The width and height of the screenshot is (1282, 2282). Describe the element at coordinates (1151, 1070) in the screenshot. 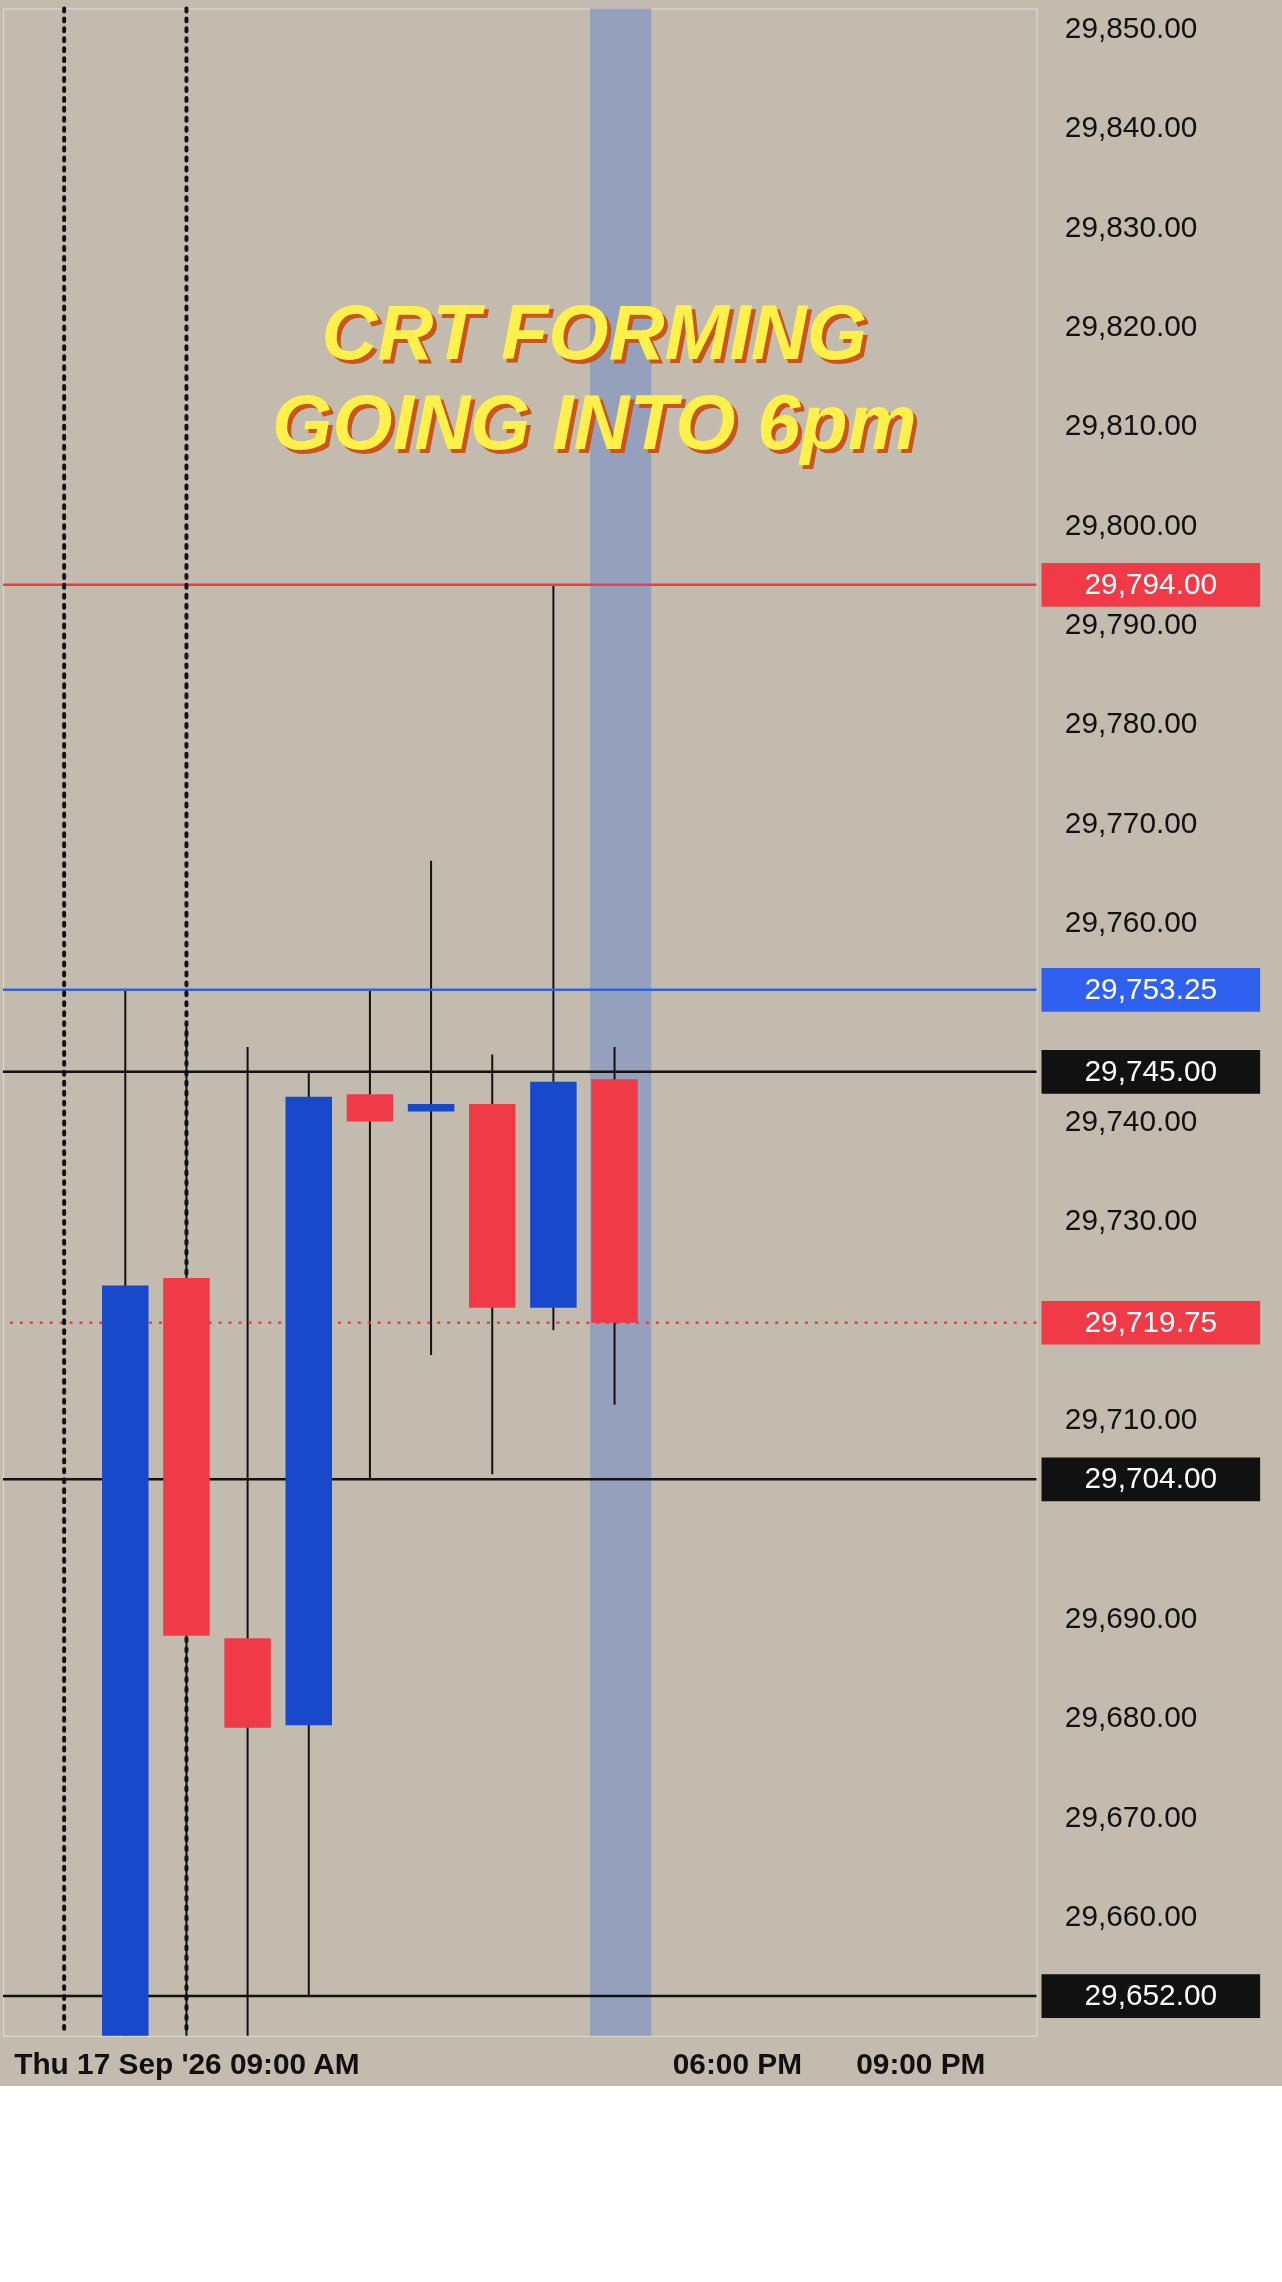

I see `ref-line-label: 29,745.00` at that location.